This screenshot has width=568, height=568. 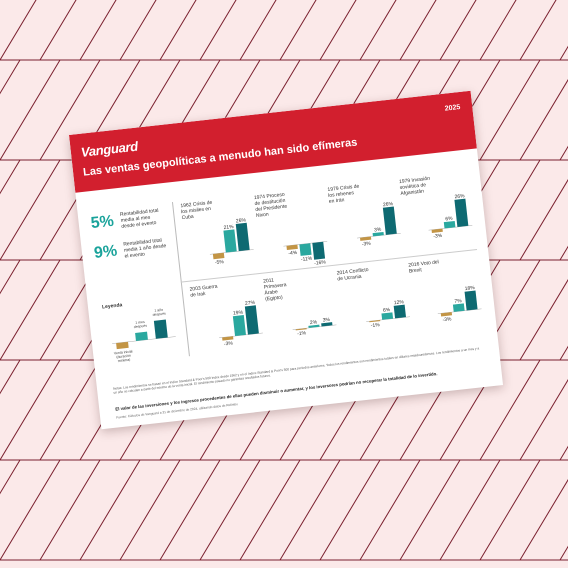 What do you see at coordinates (122, 345) in the screenshot?
I see `legend-dip-bar` at bounding box center [122, 345].